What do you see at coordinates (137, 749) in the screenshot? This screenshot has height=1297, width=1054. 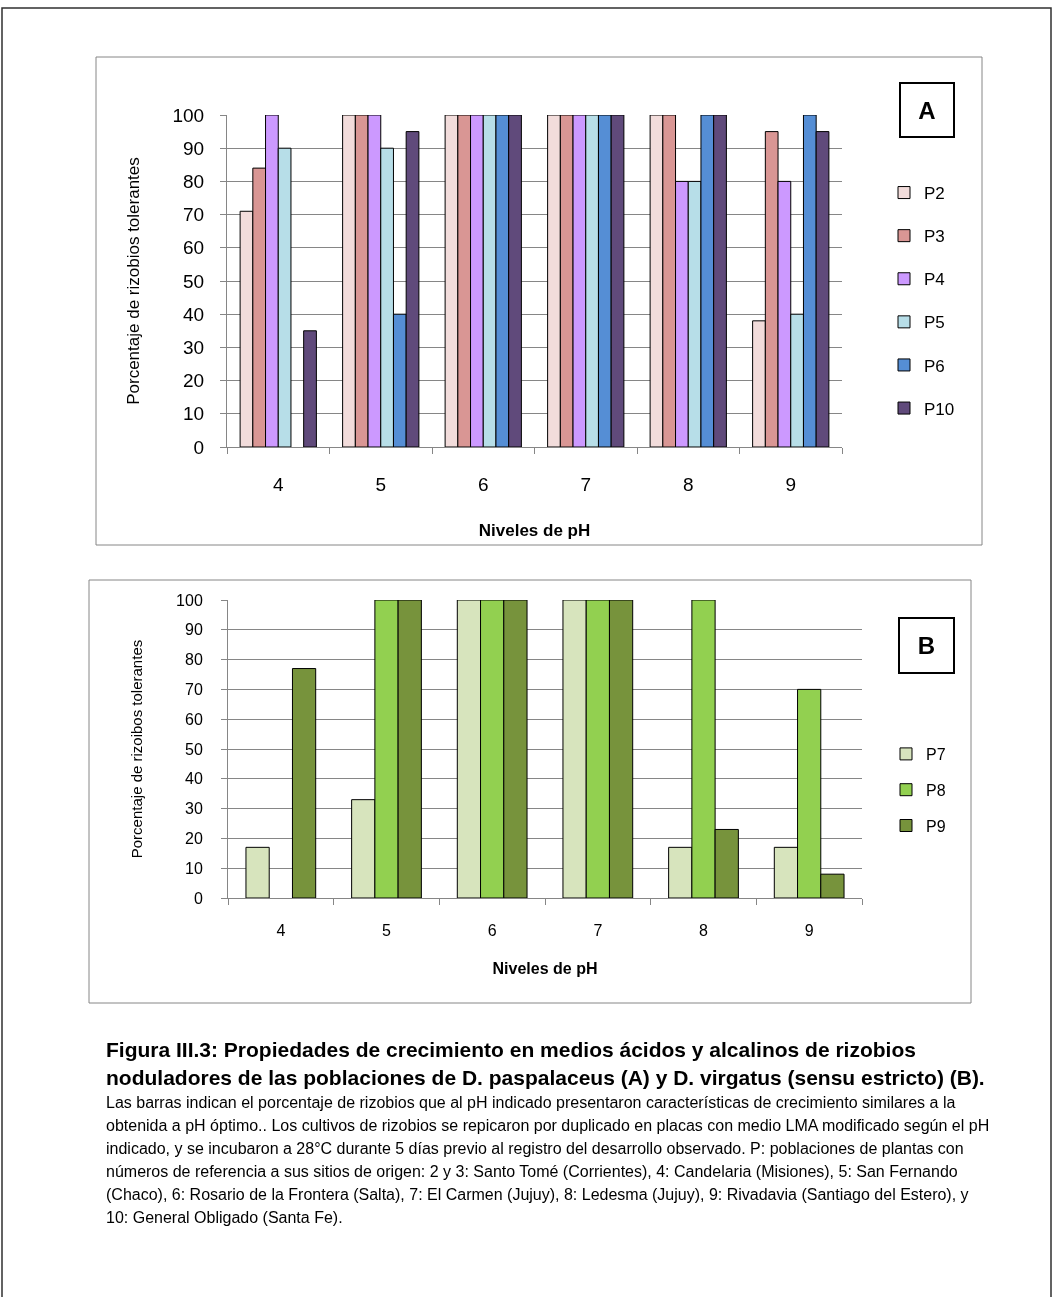 I see `y-axis-title: Porcentaje de rizoibos tolerantes` at bounding box center [137, 749].